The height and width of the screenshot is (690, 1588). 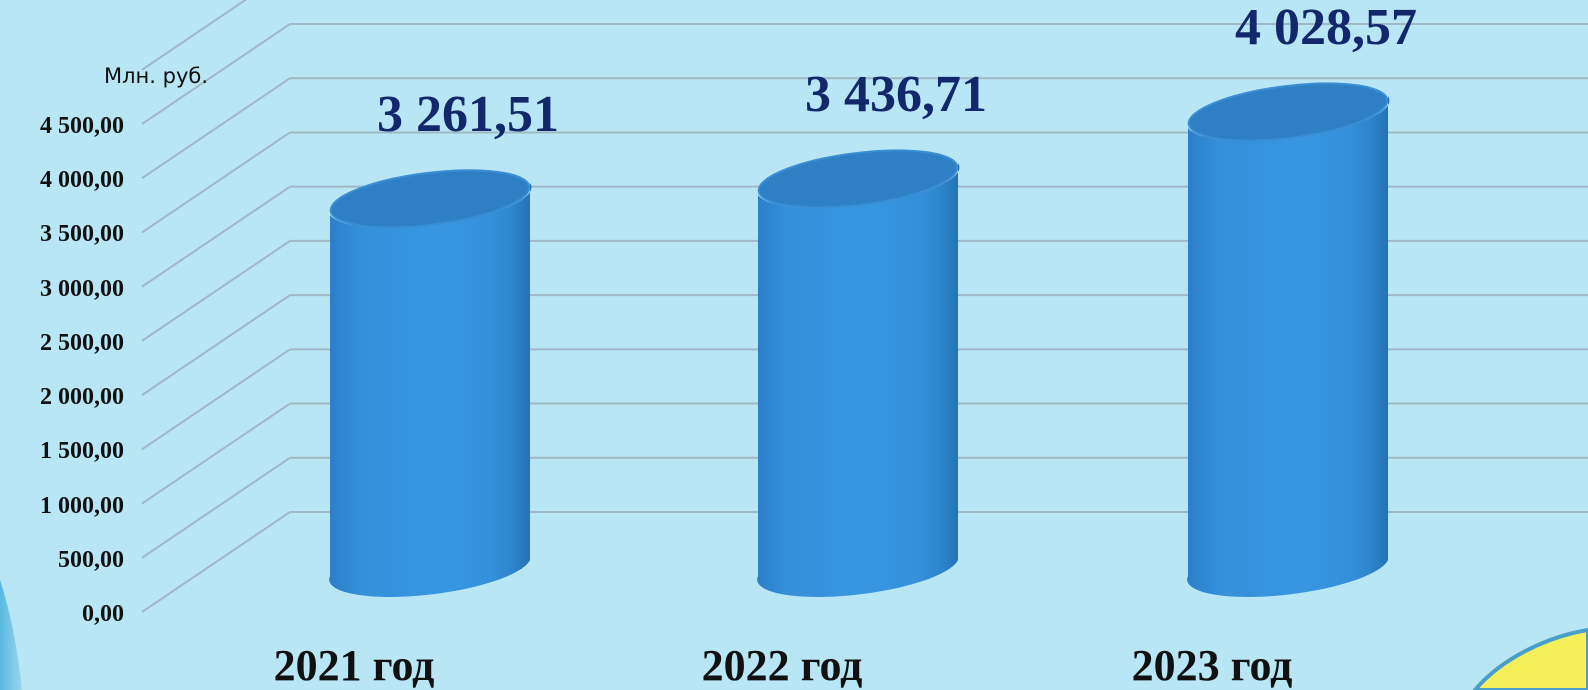 I want to click on x-tick-label: 2021 год, so click(x=354, y=665).